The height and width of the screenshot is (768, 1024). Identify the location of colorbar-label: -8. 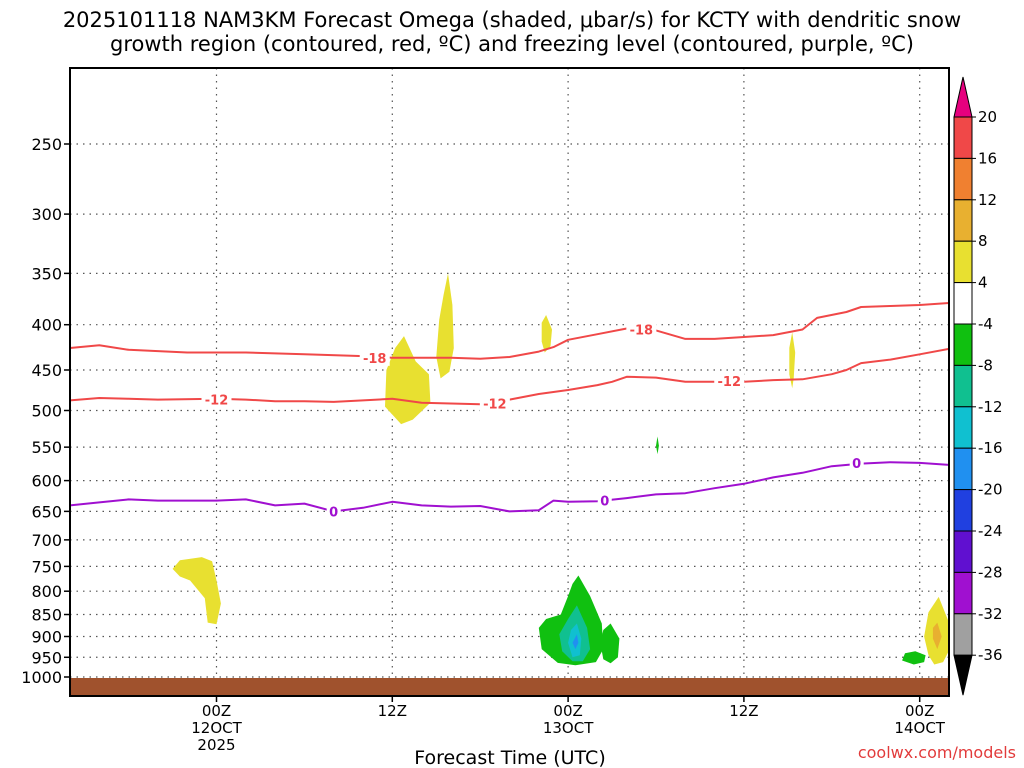
(985, 365).